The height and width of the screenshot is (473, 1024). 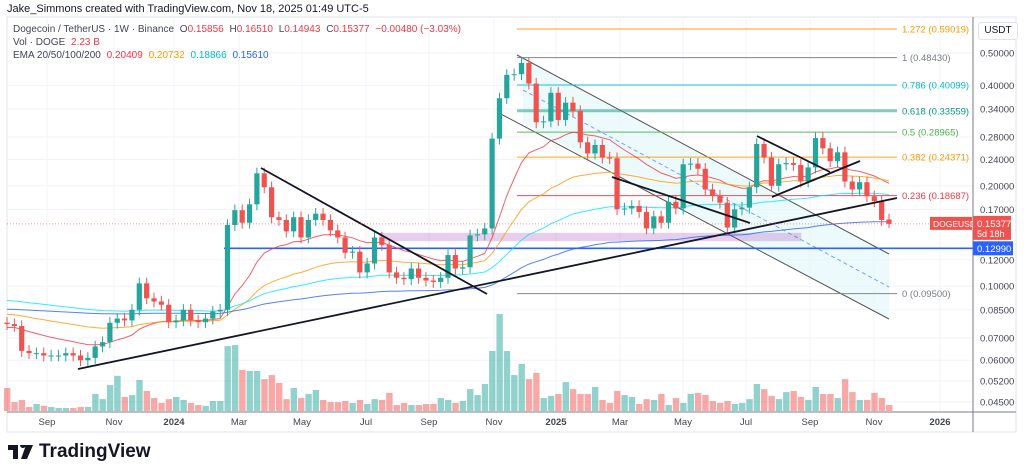 I want to click on local-resistance-line, so click(x=681, y=200).